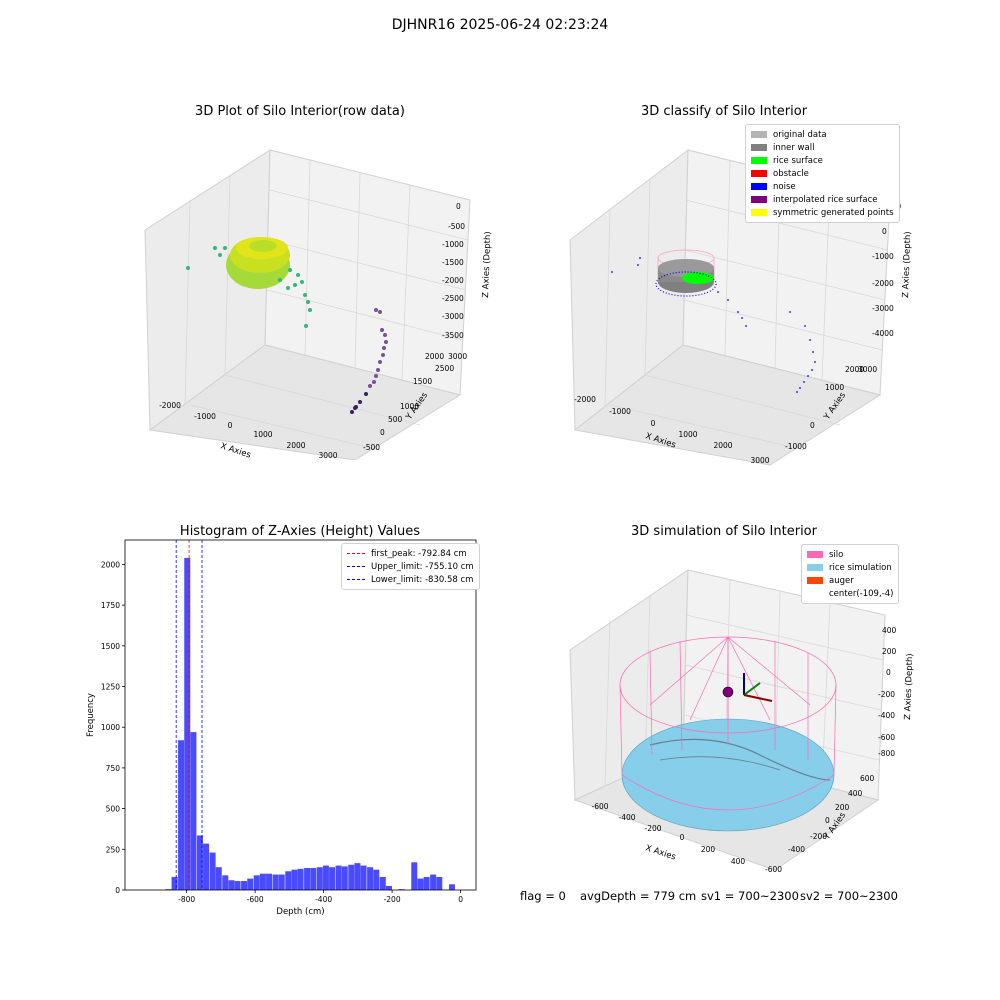  Describe the element at coordinates (822, 134) in the screenshot. I see `legend-entry: original data` at that location.